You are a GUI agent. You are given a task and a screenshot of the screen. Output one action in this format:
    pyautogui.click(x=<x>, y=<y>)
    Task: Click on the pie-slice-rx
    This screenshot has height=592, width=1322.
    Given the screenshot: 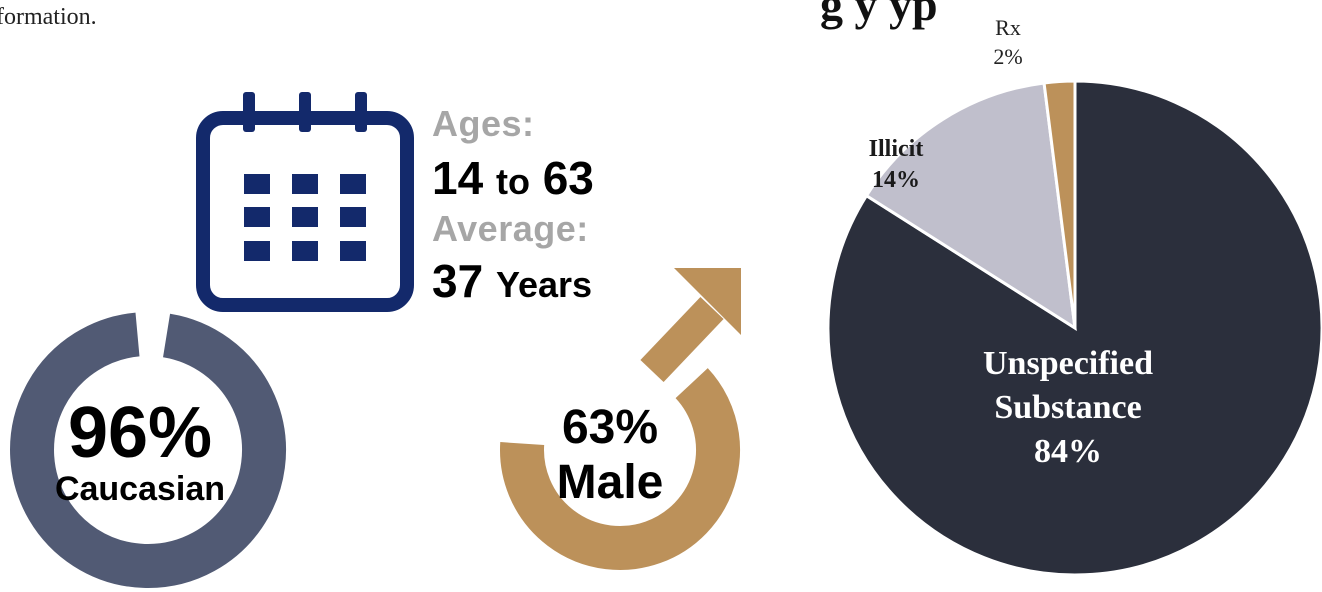 What is the action you would take?
    pyautogui.click(x=1059, y=204)
    